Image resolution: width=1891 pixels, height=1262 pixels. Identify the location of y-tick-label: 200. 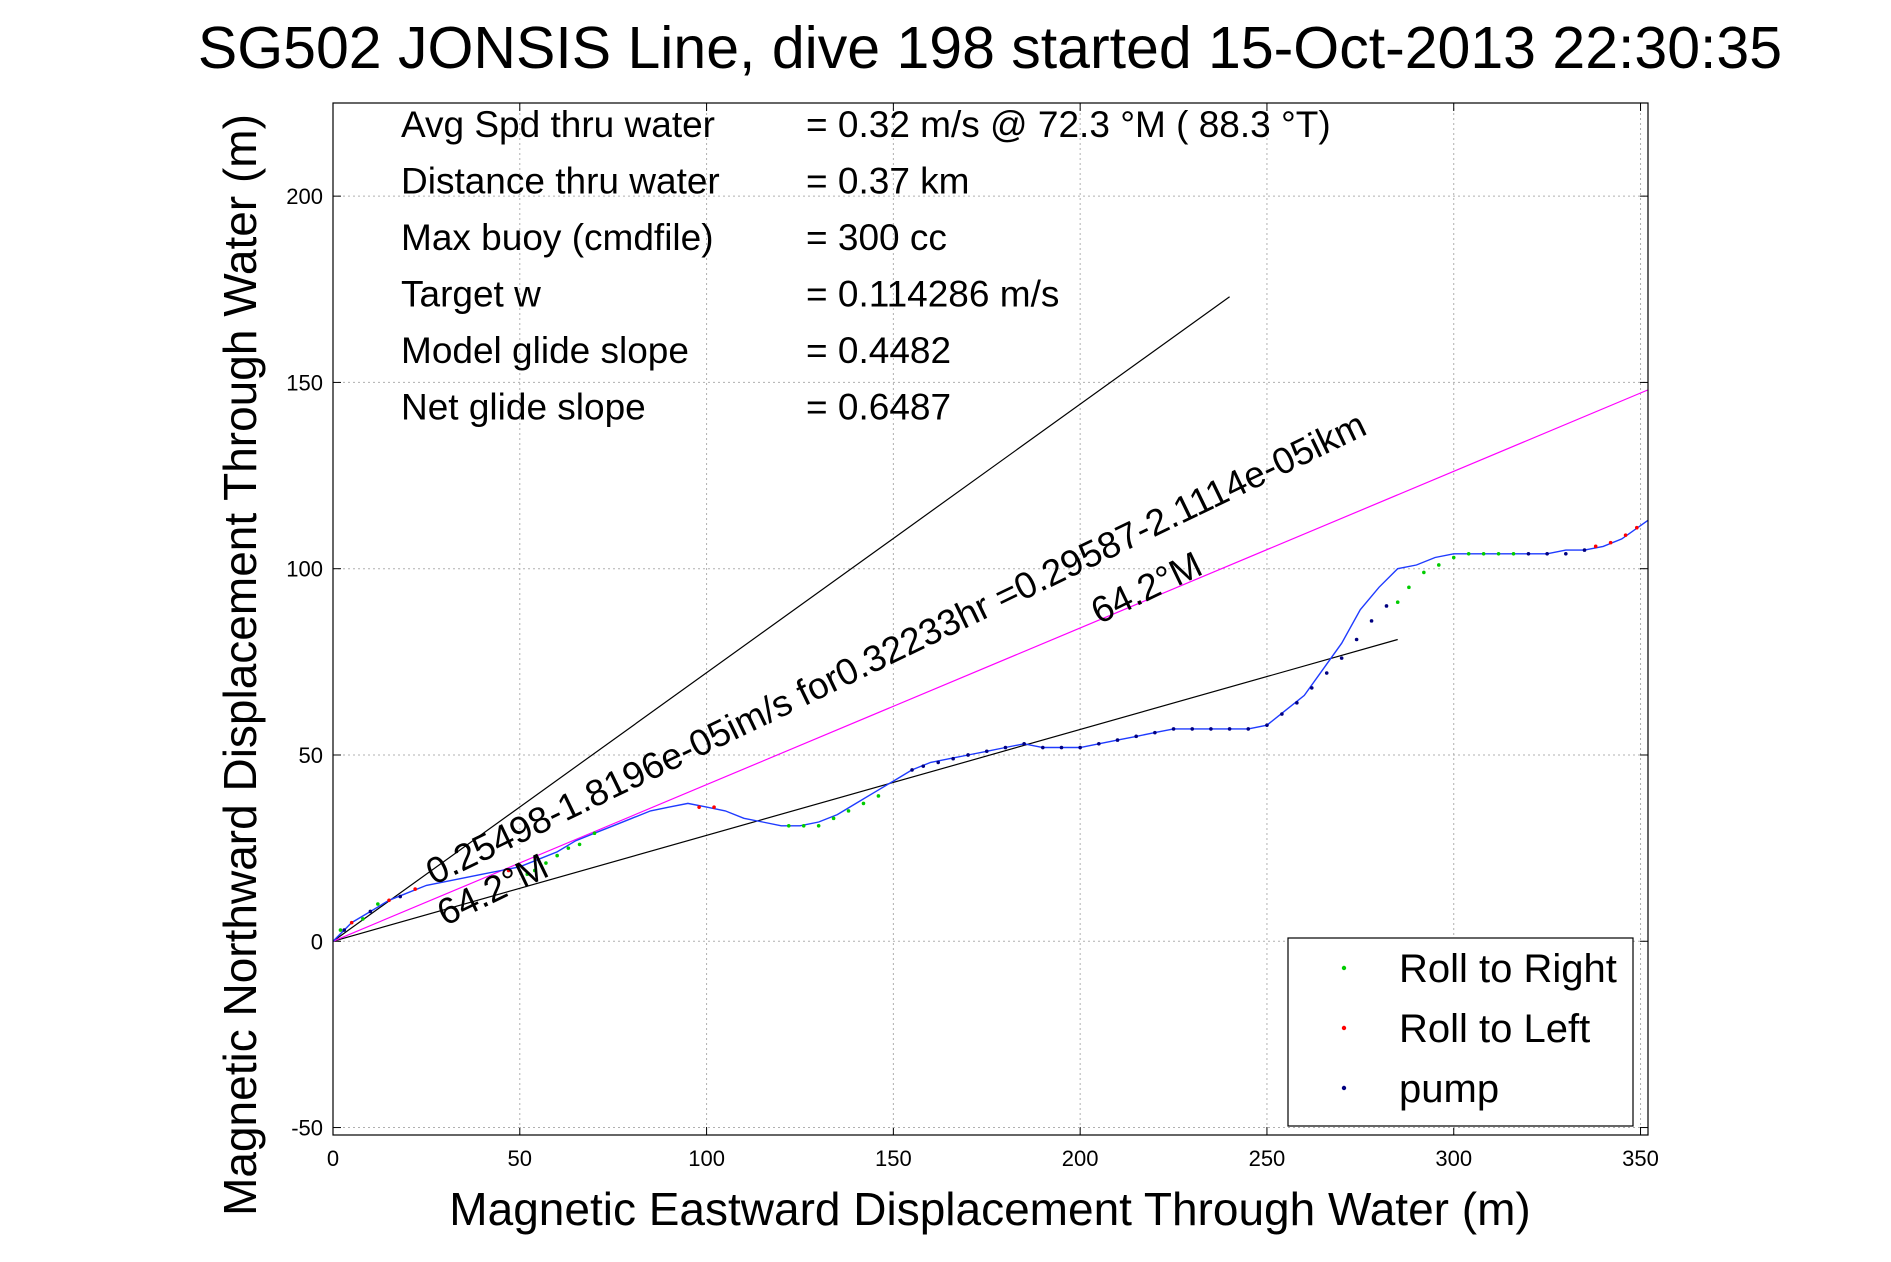
(304, 196).